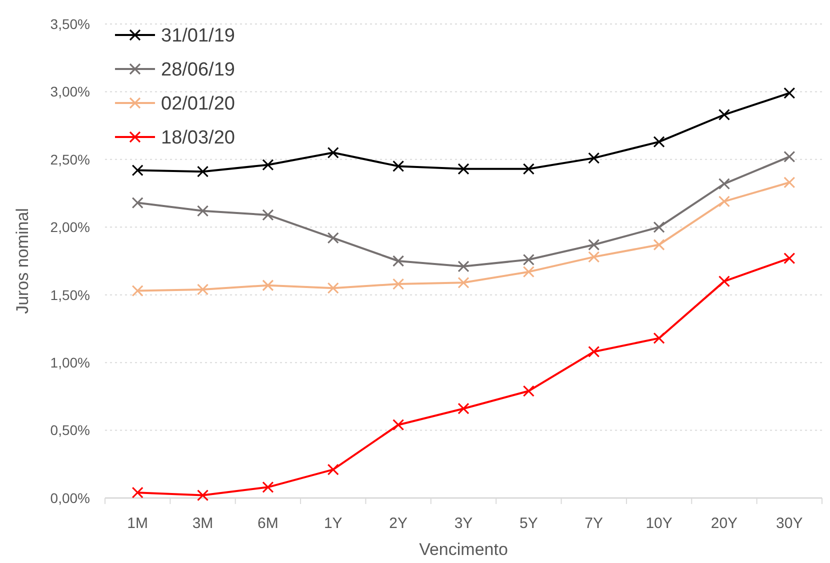  Describe the element at coordinates (70, 227) in the screenshot. I see `y-tick-label: 2,00%` at that location.